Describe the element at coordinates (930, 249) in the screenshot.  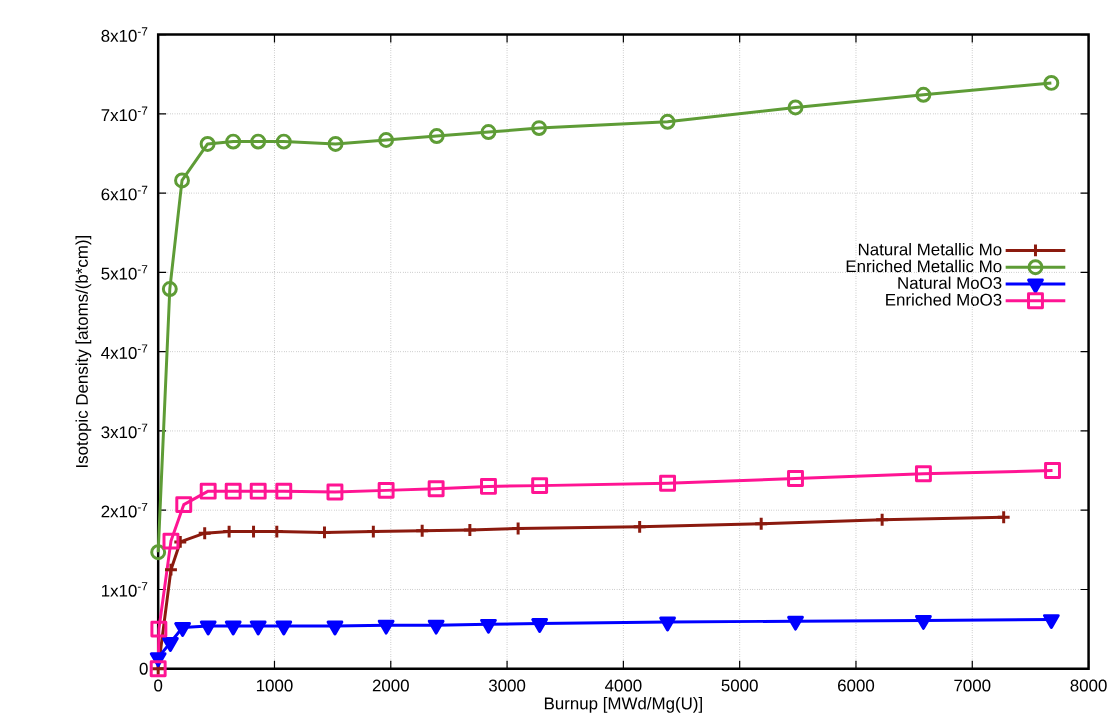
I see `legend-label: Natural Metallic Mo` at that location.